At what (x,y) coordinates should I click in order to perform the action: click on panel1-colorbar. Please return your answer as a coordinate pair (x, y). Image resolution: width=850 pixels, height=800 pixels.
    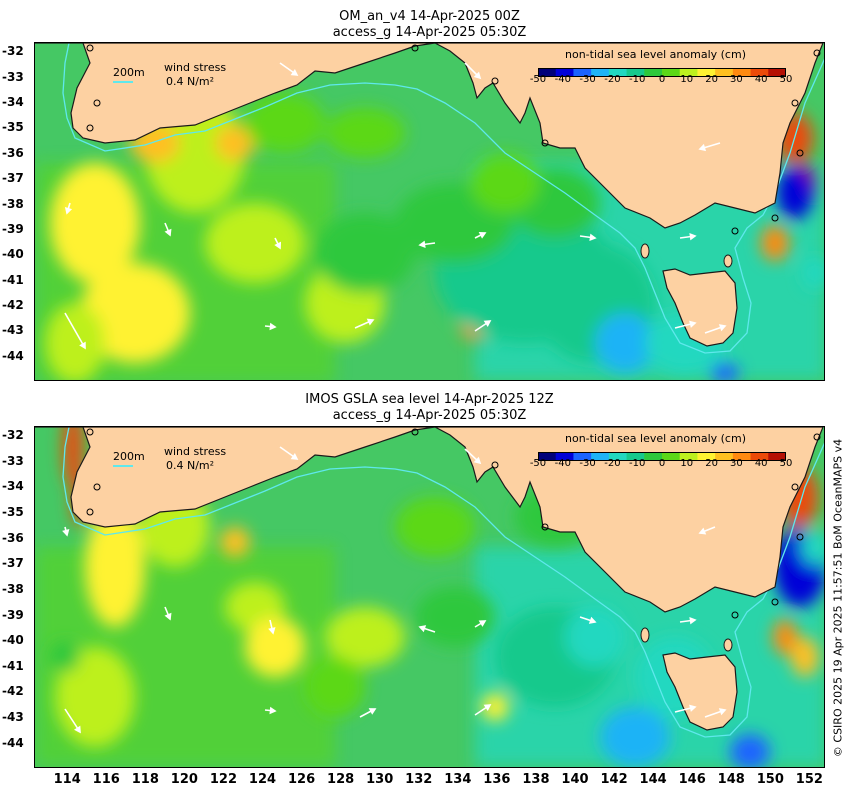
    Looking at the image, I should click on (662, 69).